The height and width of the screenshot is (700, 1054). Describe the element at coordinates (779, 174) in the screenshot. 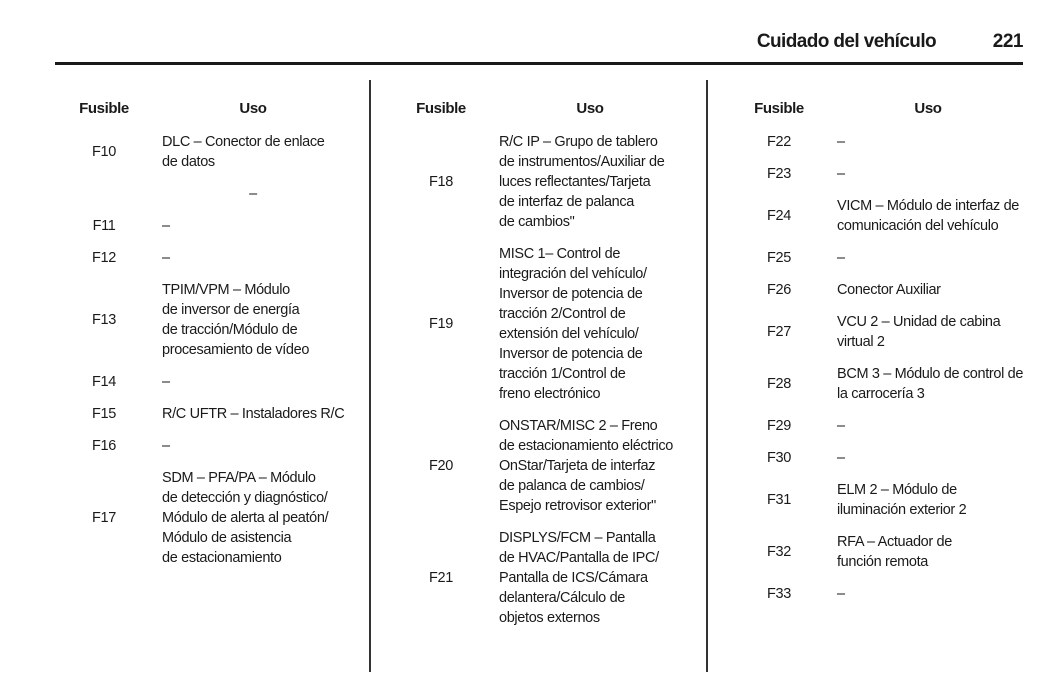

I see `fuse-id: F23` at that location.